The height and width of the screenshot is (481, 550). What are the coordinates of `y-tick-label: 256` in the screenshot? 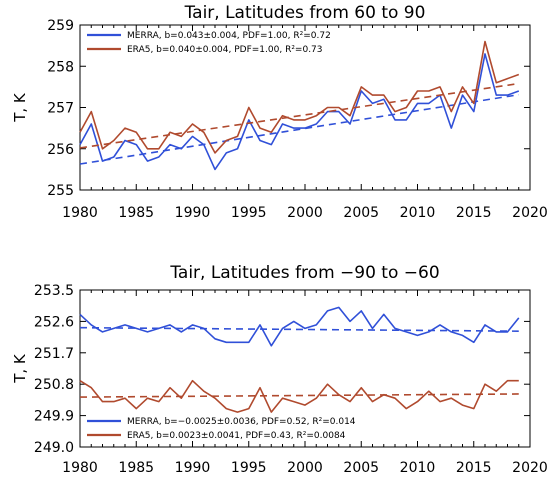 It's located at (60, 150).